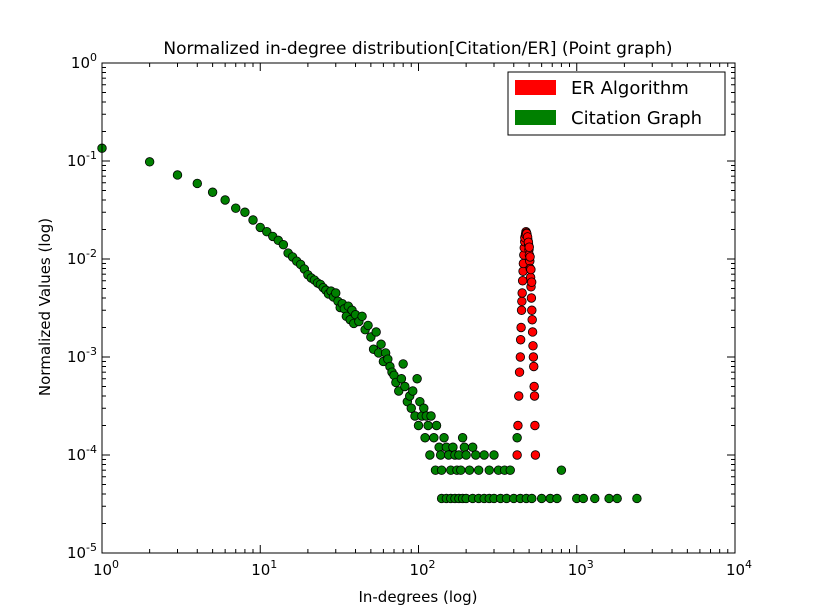  What do you see at coordinates (45, 307) in the screenshot?
I see `y-axis-label: Normalized Values (log)` at bounding box center [45, 307].